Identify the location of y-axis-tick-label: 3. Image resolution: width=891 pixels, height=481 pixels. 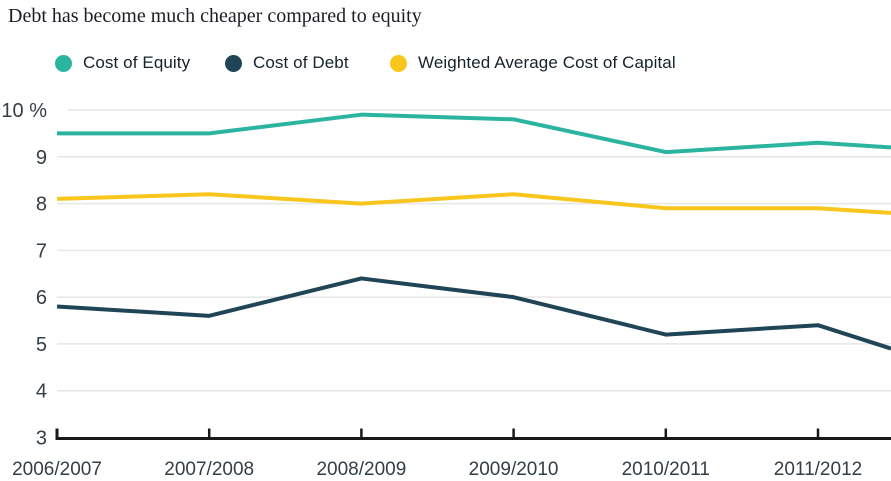
(41, 439).